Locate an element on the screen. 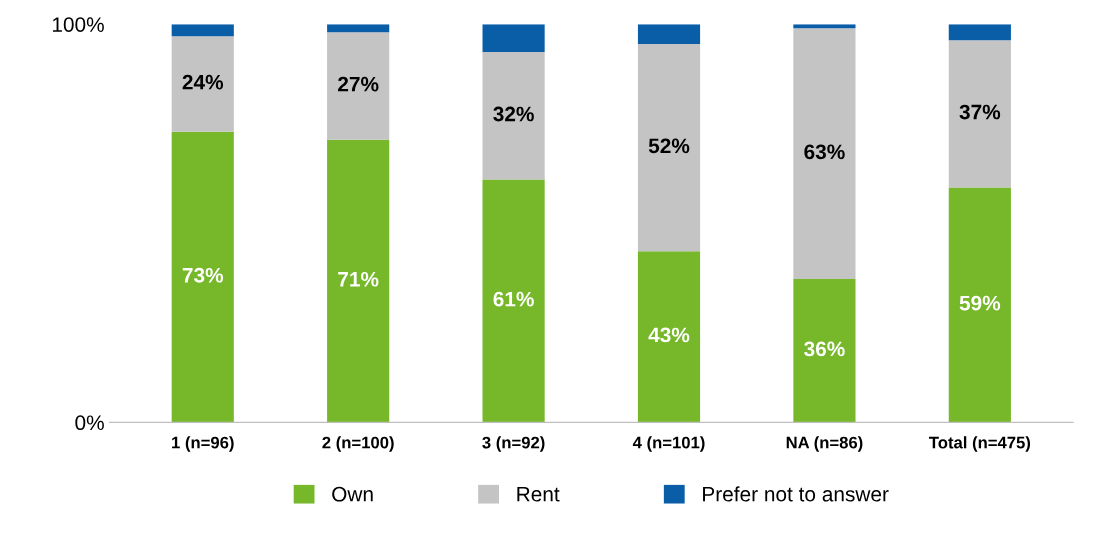 The image size is (1095, 538). data-label: 71% is located at coordinates (358, 279).